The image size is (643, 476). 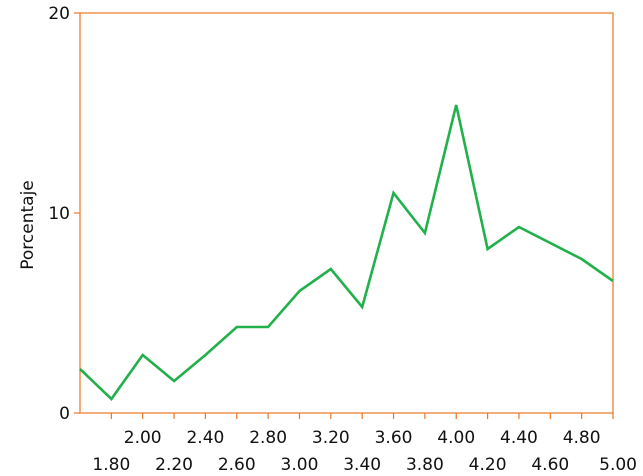 What do you see at coordinates (59, 14) in the screenshot?
I see `y-tick-label: 20` at bounding box center [59, 14].